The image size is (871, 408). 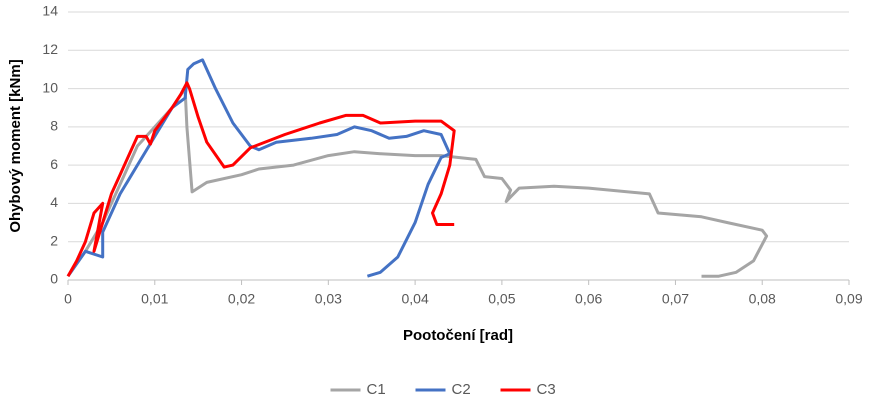 I want to click on y-tick-label: 2, so click(x=54, y=240).